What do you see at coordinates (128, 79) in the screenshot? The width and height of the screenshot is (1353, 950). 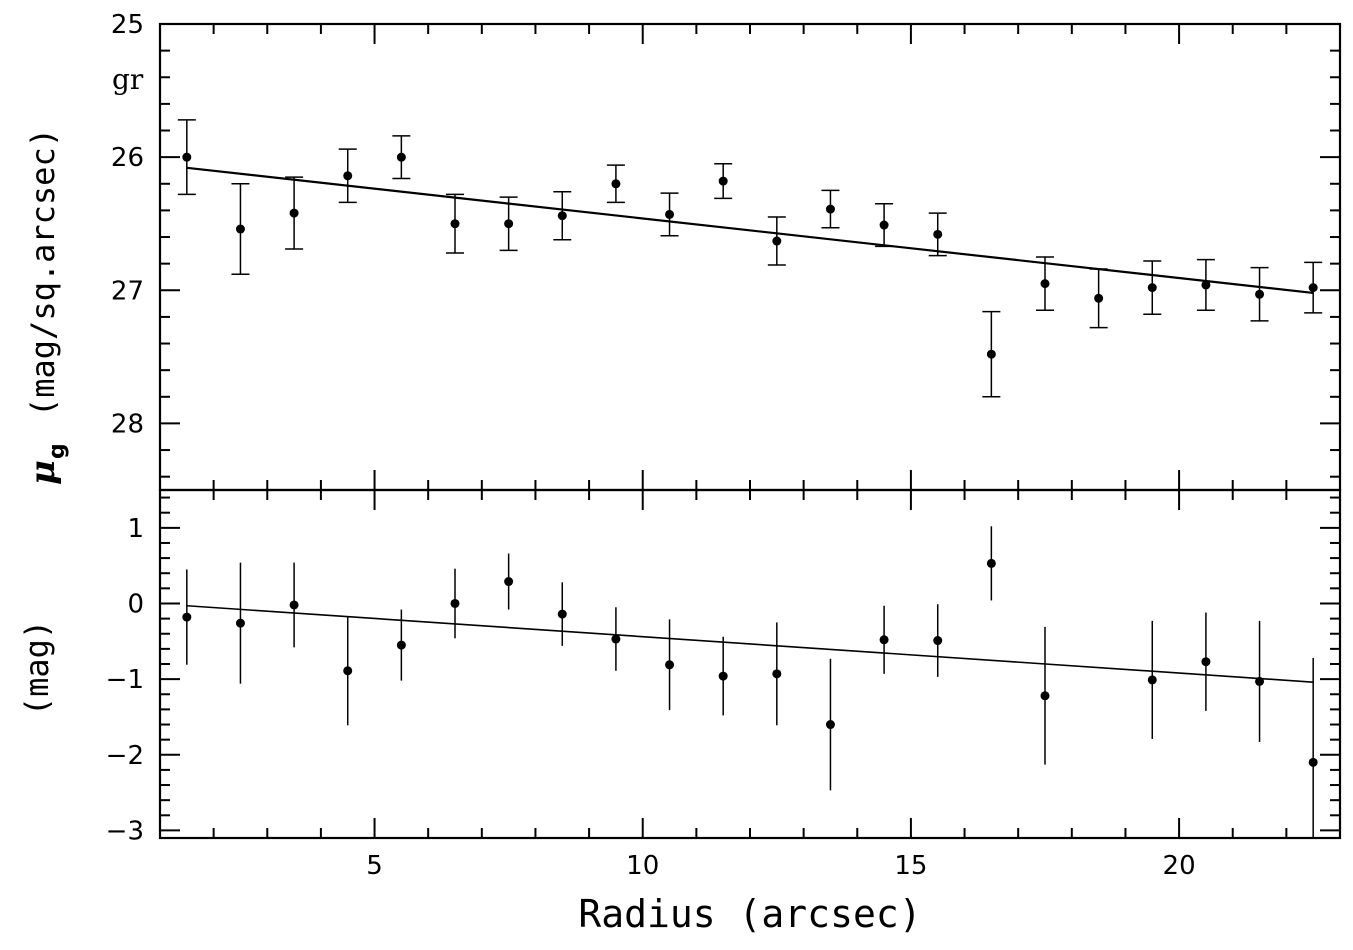 I see `panel-annotation: gr` at bounding box center [128, 79].